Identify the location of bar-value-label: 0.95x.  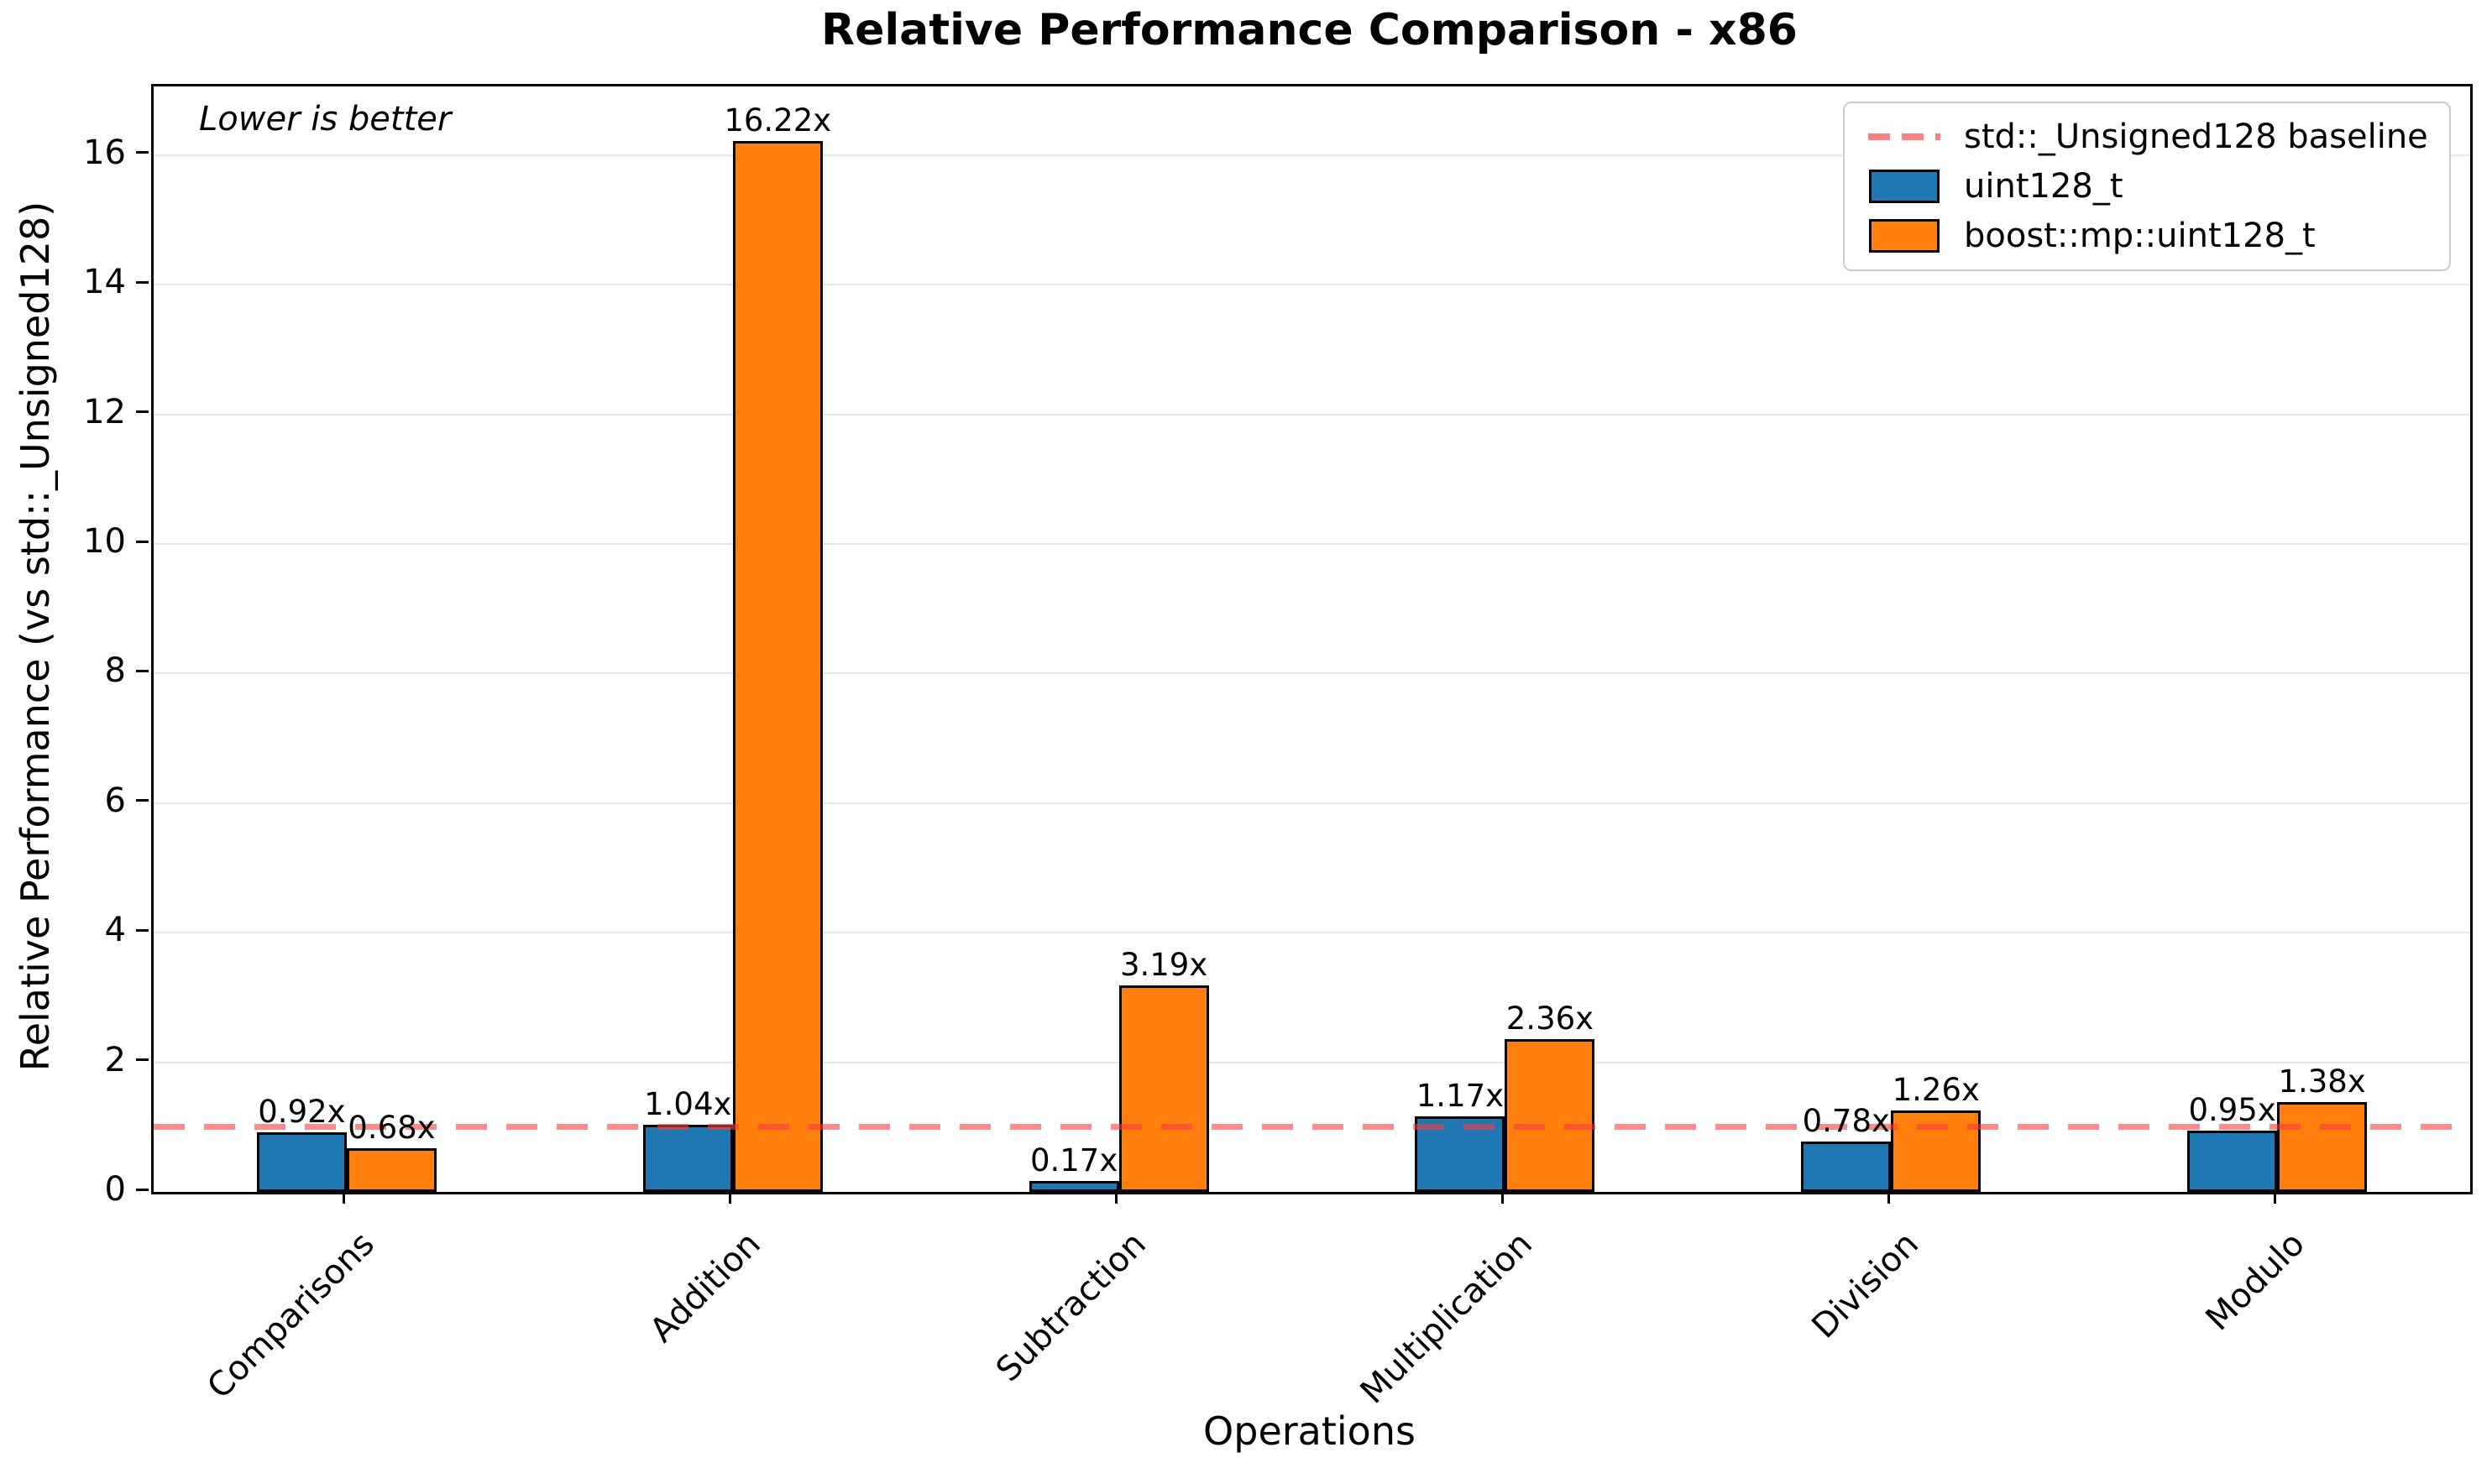
(2232, 1109).